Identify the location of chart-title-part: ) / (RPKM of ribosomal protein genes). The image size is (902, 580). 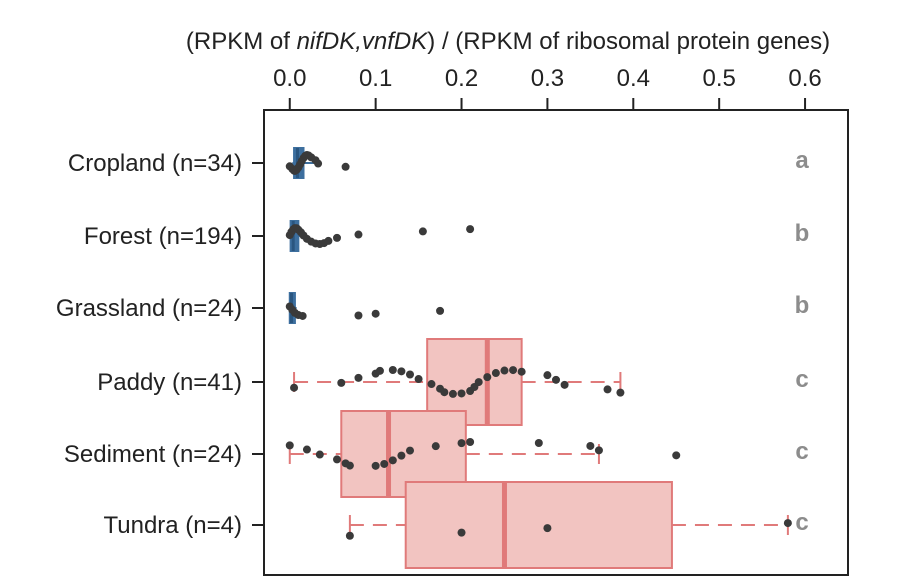
(628, 41).